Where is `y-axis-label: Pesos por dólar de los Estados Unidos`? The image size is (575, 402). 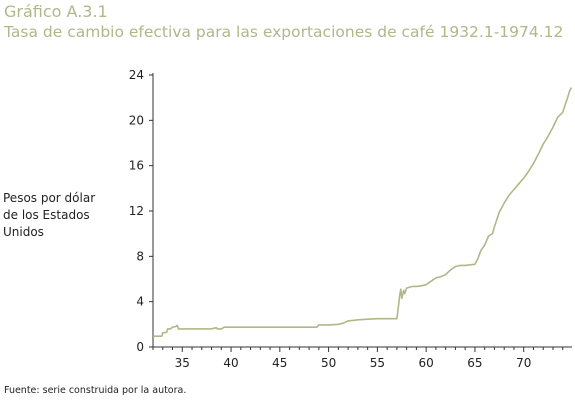
y-axis-label: Pesos por dólar de los Estados Unidos is located at coordinates (49, 215).